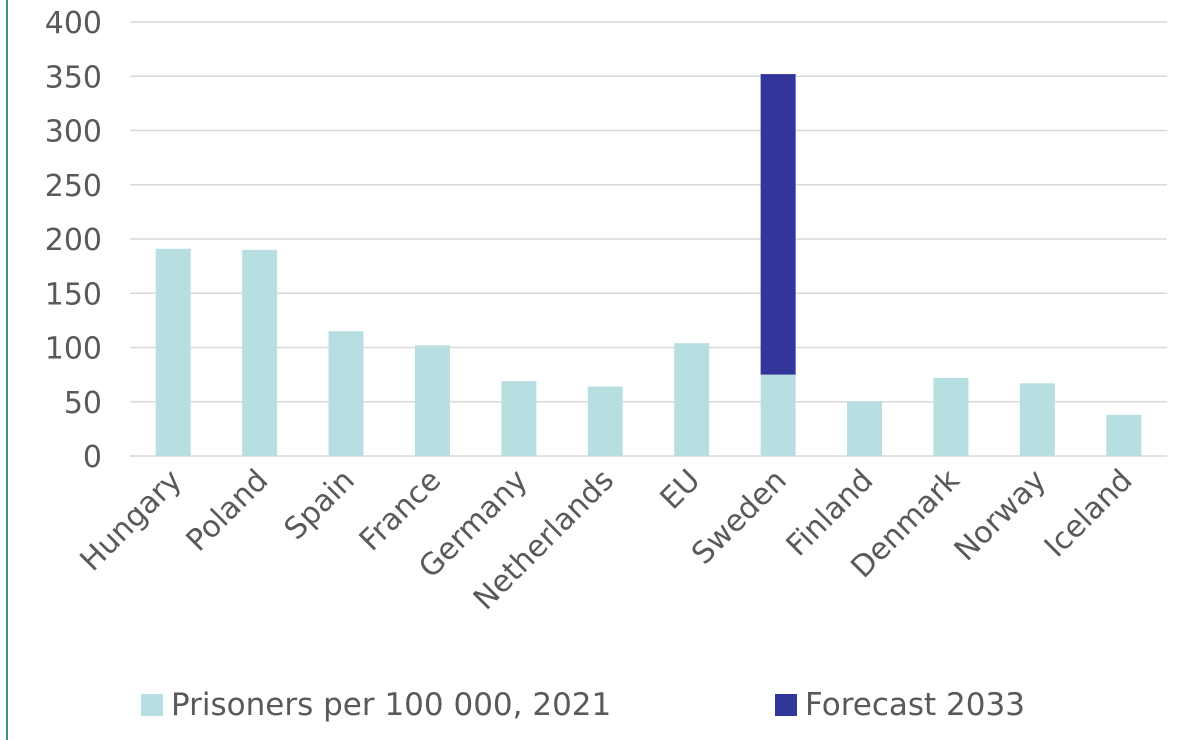  I want to click on bar-denmark-2021, so click(951, 416).